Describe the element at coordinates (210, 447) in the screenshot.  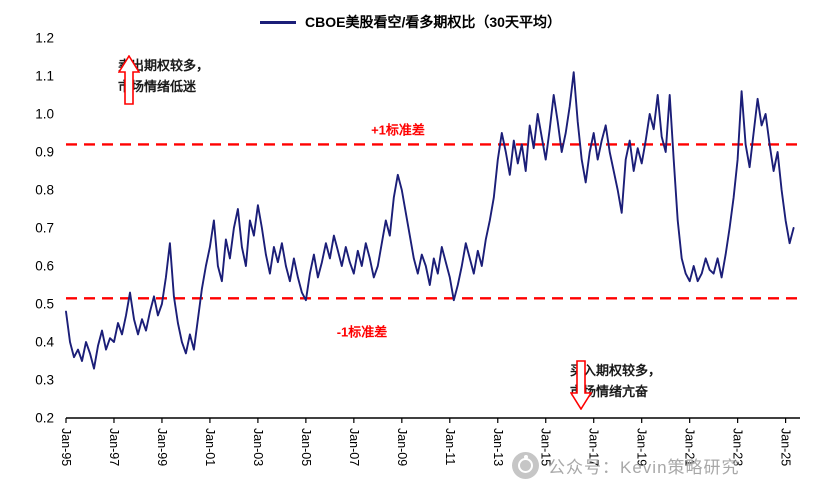
I see `x-tick-label: Jan-01` at that location.